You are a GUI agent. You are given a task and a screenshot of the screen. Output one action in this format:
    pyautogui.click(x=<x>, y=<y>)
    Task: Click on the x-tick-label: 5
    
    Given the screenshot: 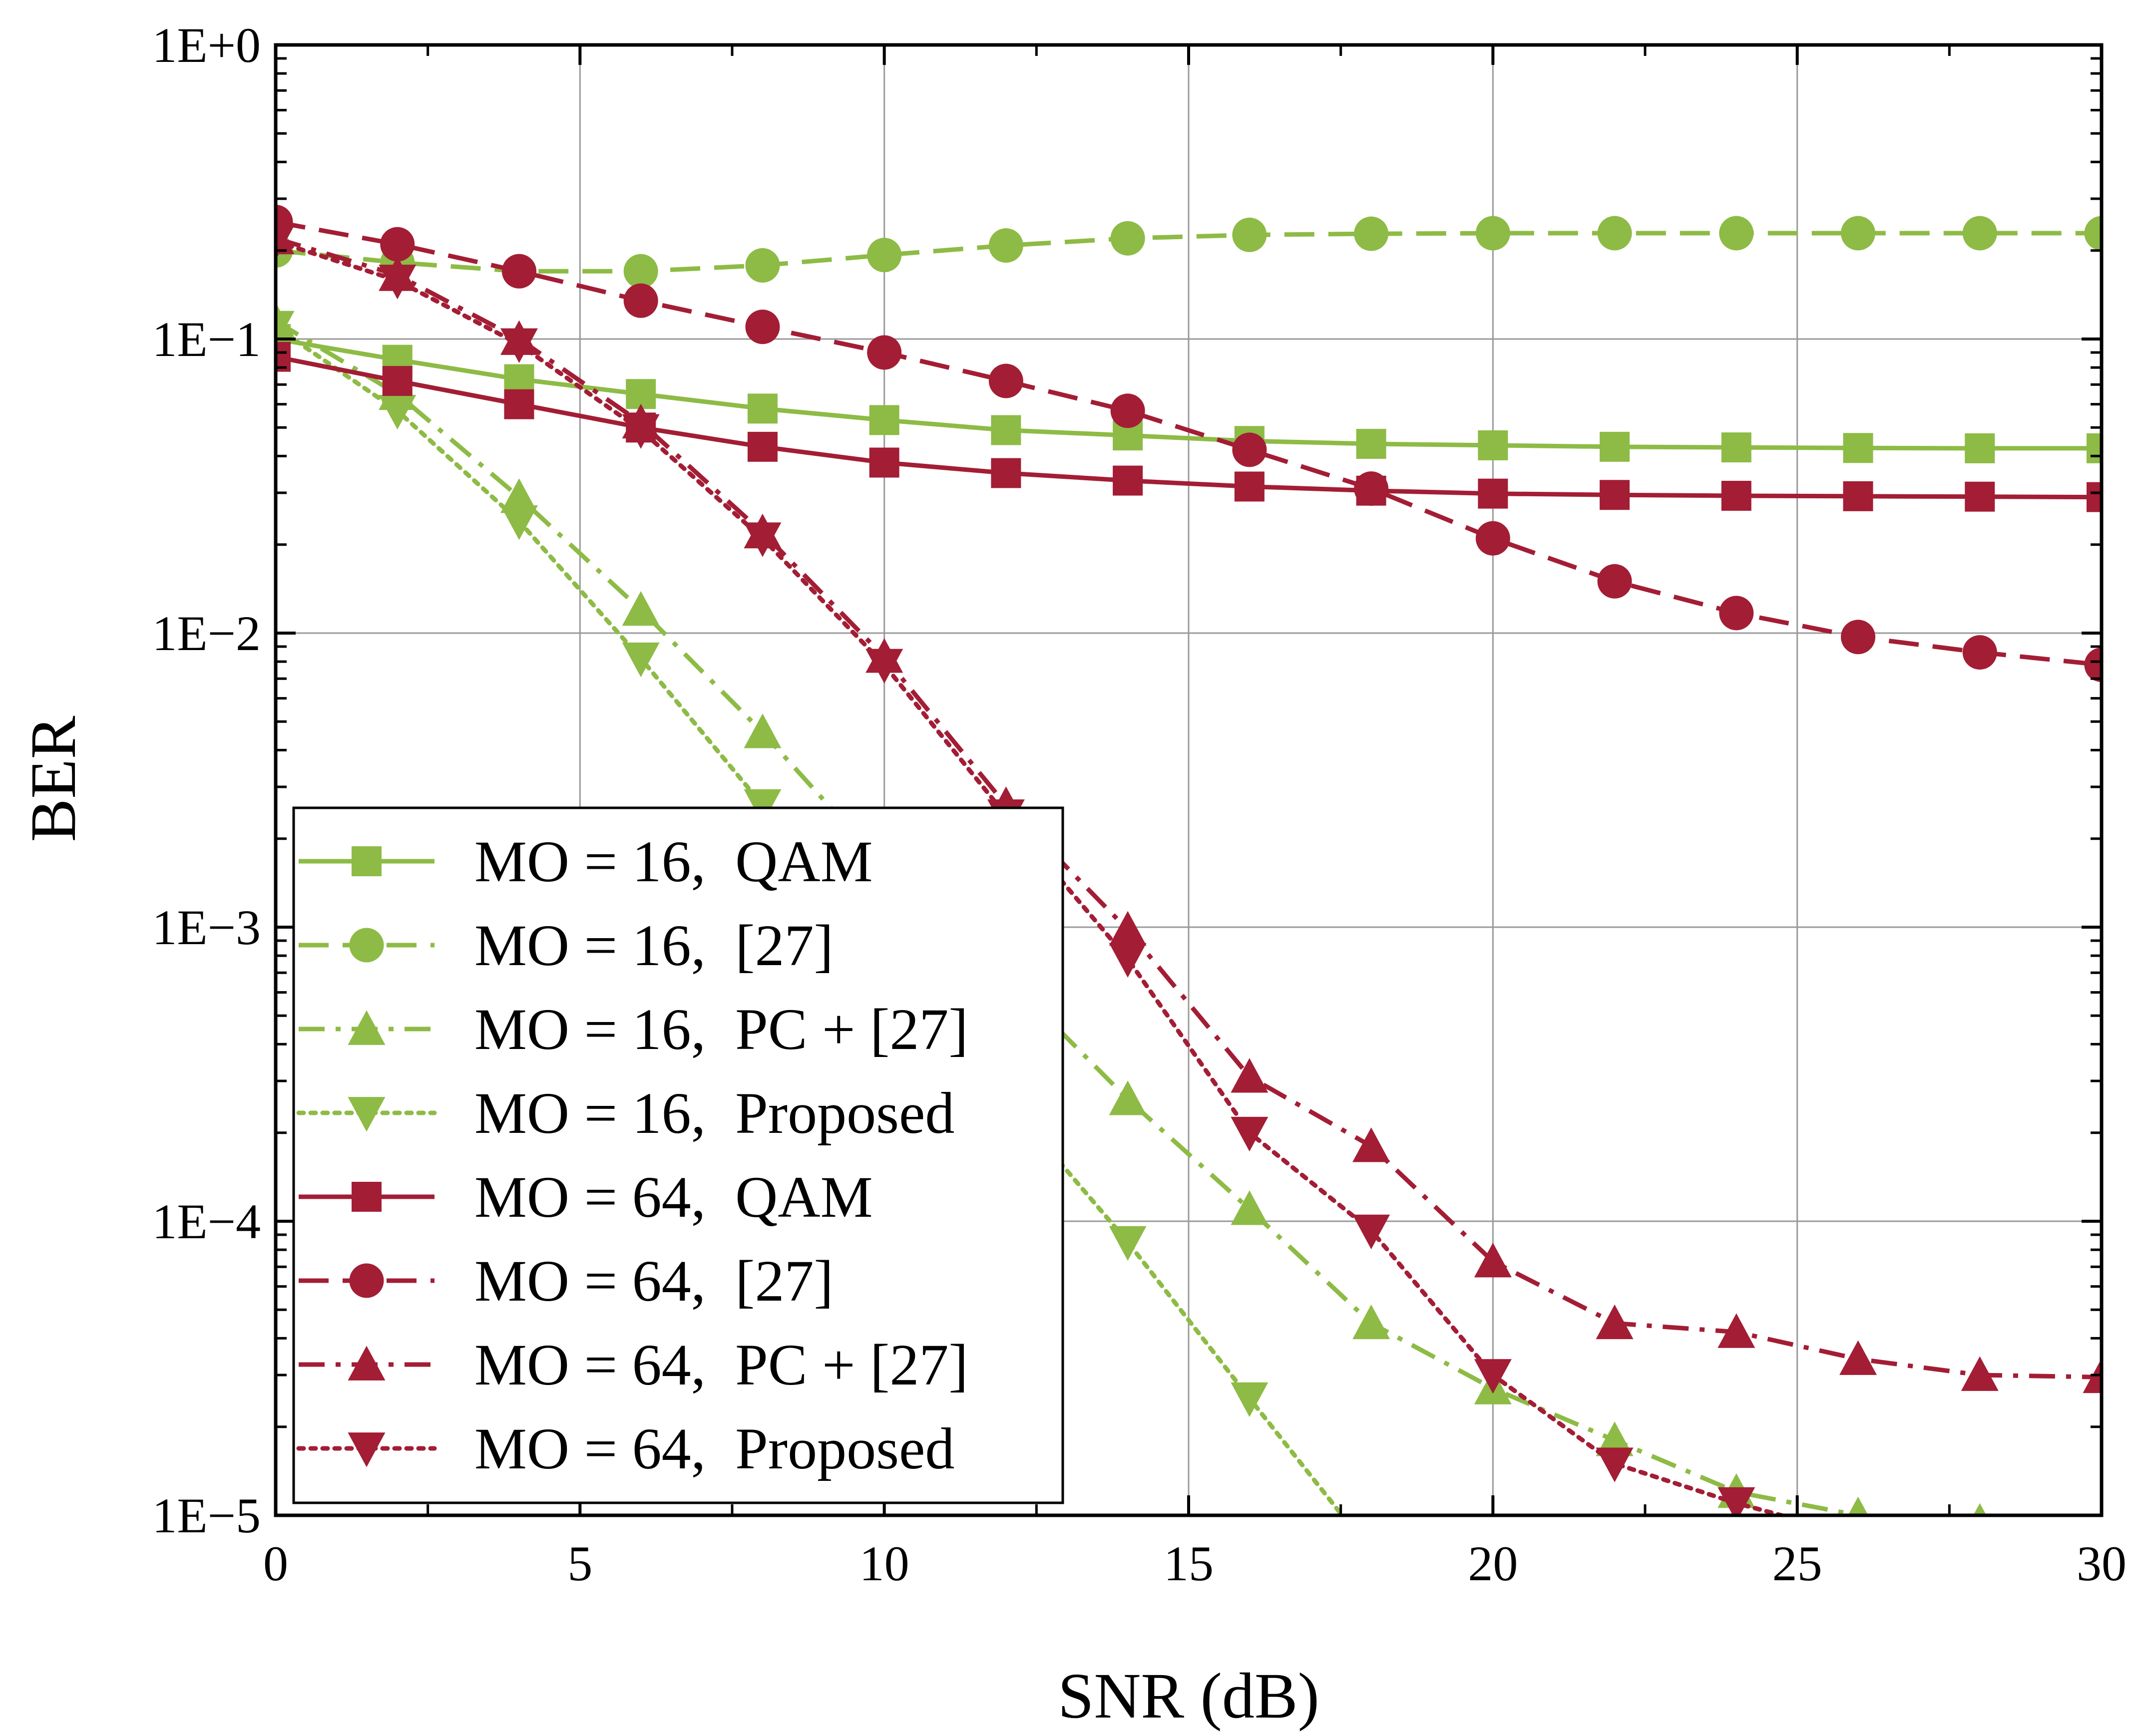 What is the action you would take?
    pyautogui.click(x=579, y=1563)
    